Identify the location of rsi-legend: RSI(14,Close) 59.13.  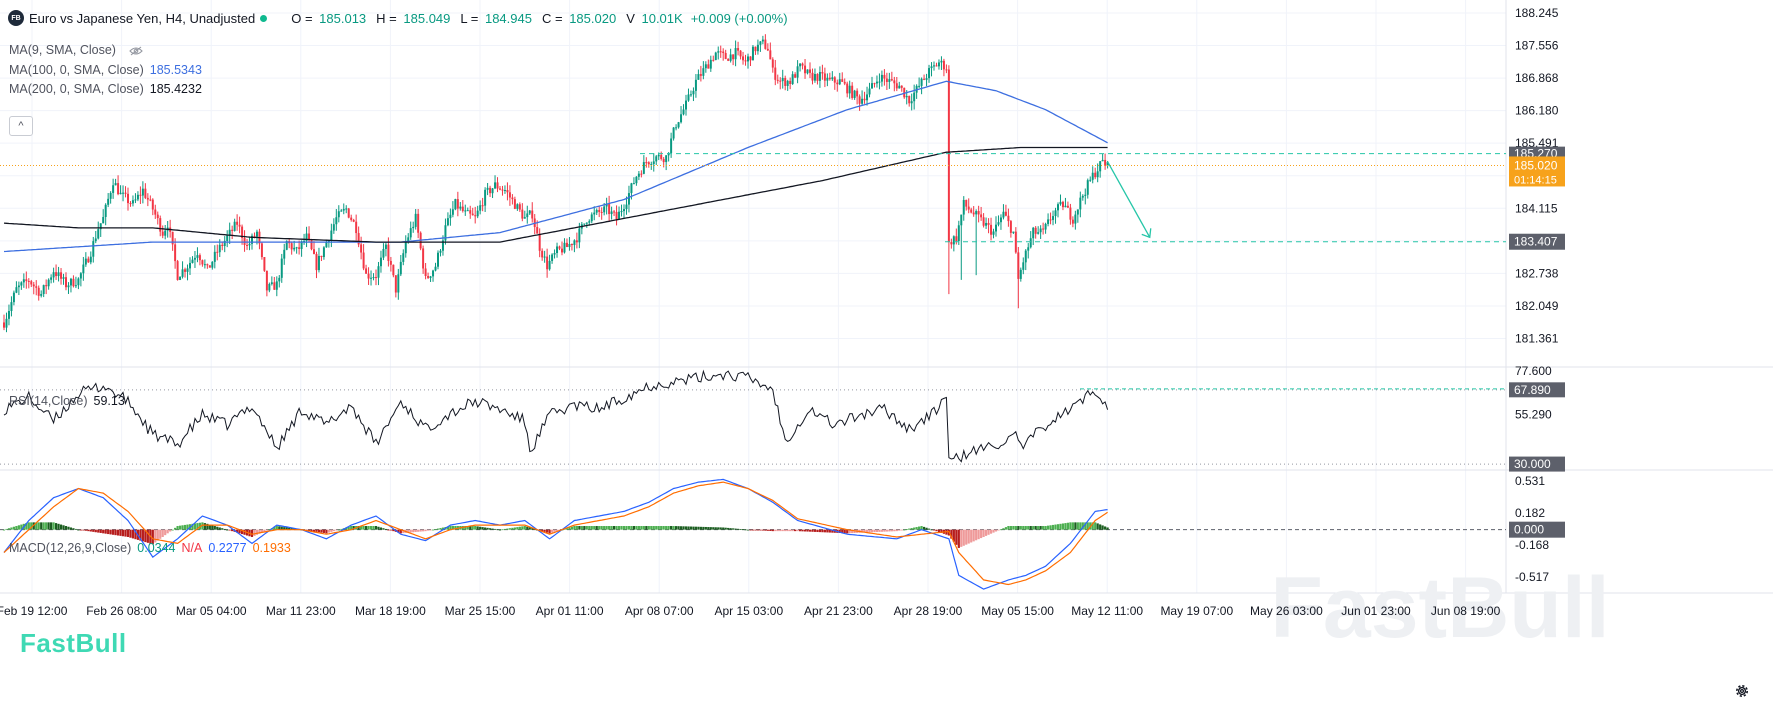
(67, 401).